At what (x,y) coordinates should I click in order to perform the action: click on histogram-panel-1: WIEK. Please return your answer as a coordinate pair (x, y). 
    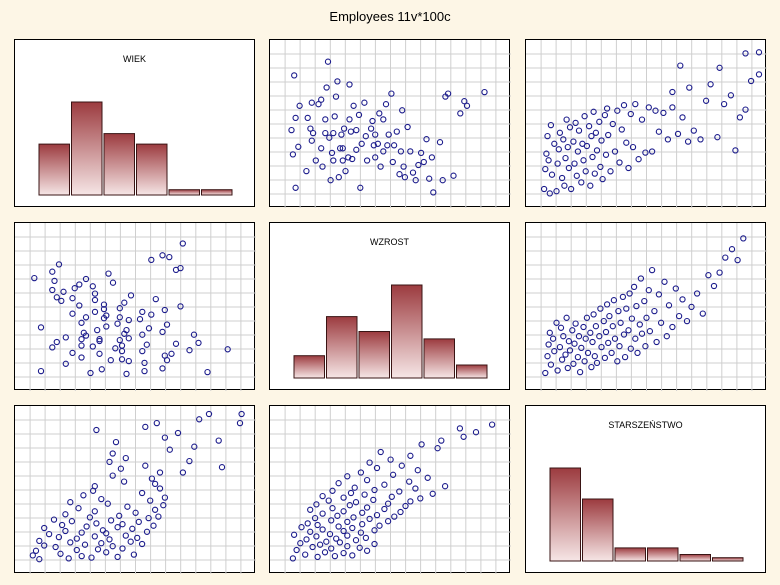
    Looking at the image, I should click on (134, 123).